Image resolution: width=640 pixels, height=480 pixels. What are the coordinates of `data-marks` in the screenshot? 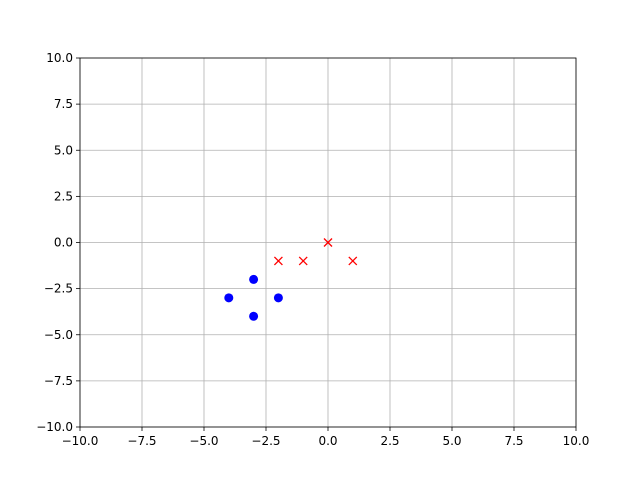 It's located at (291, 279).